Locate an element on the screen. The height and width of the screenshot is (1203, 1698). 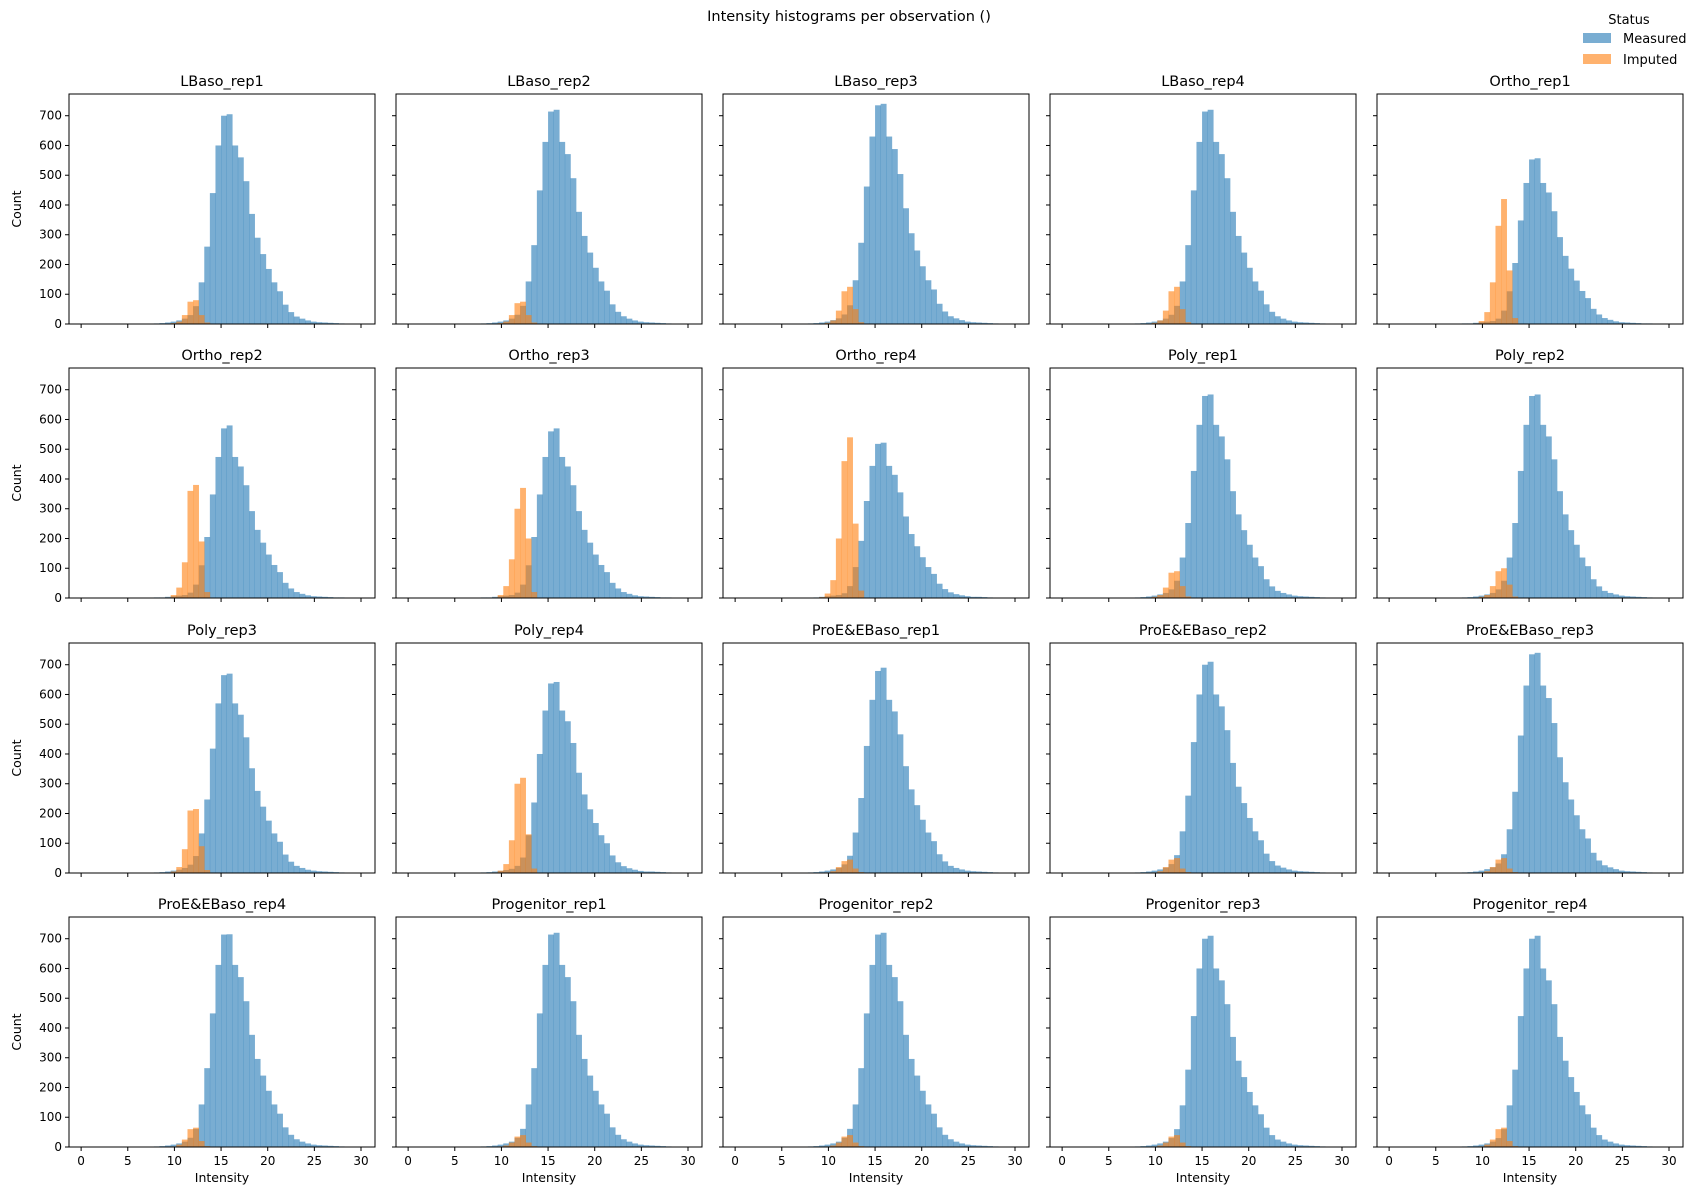
y-tick-label: 700 is located at coordinates (50, 939).